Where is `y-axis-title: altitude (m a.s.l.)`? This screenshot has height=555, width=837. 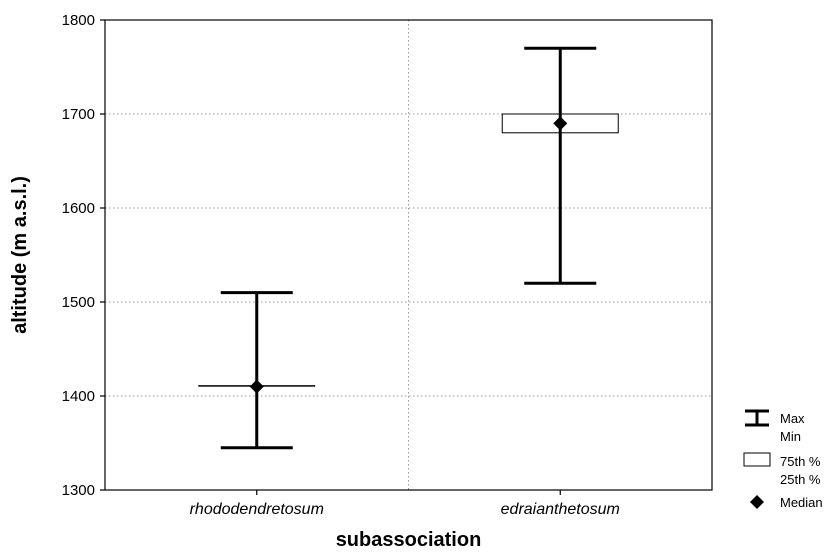
y-axis-title: altitude (m a.s.l.) is located at coordinates (20, 255).